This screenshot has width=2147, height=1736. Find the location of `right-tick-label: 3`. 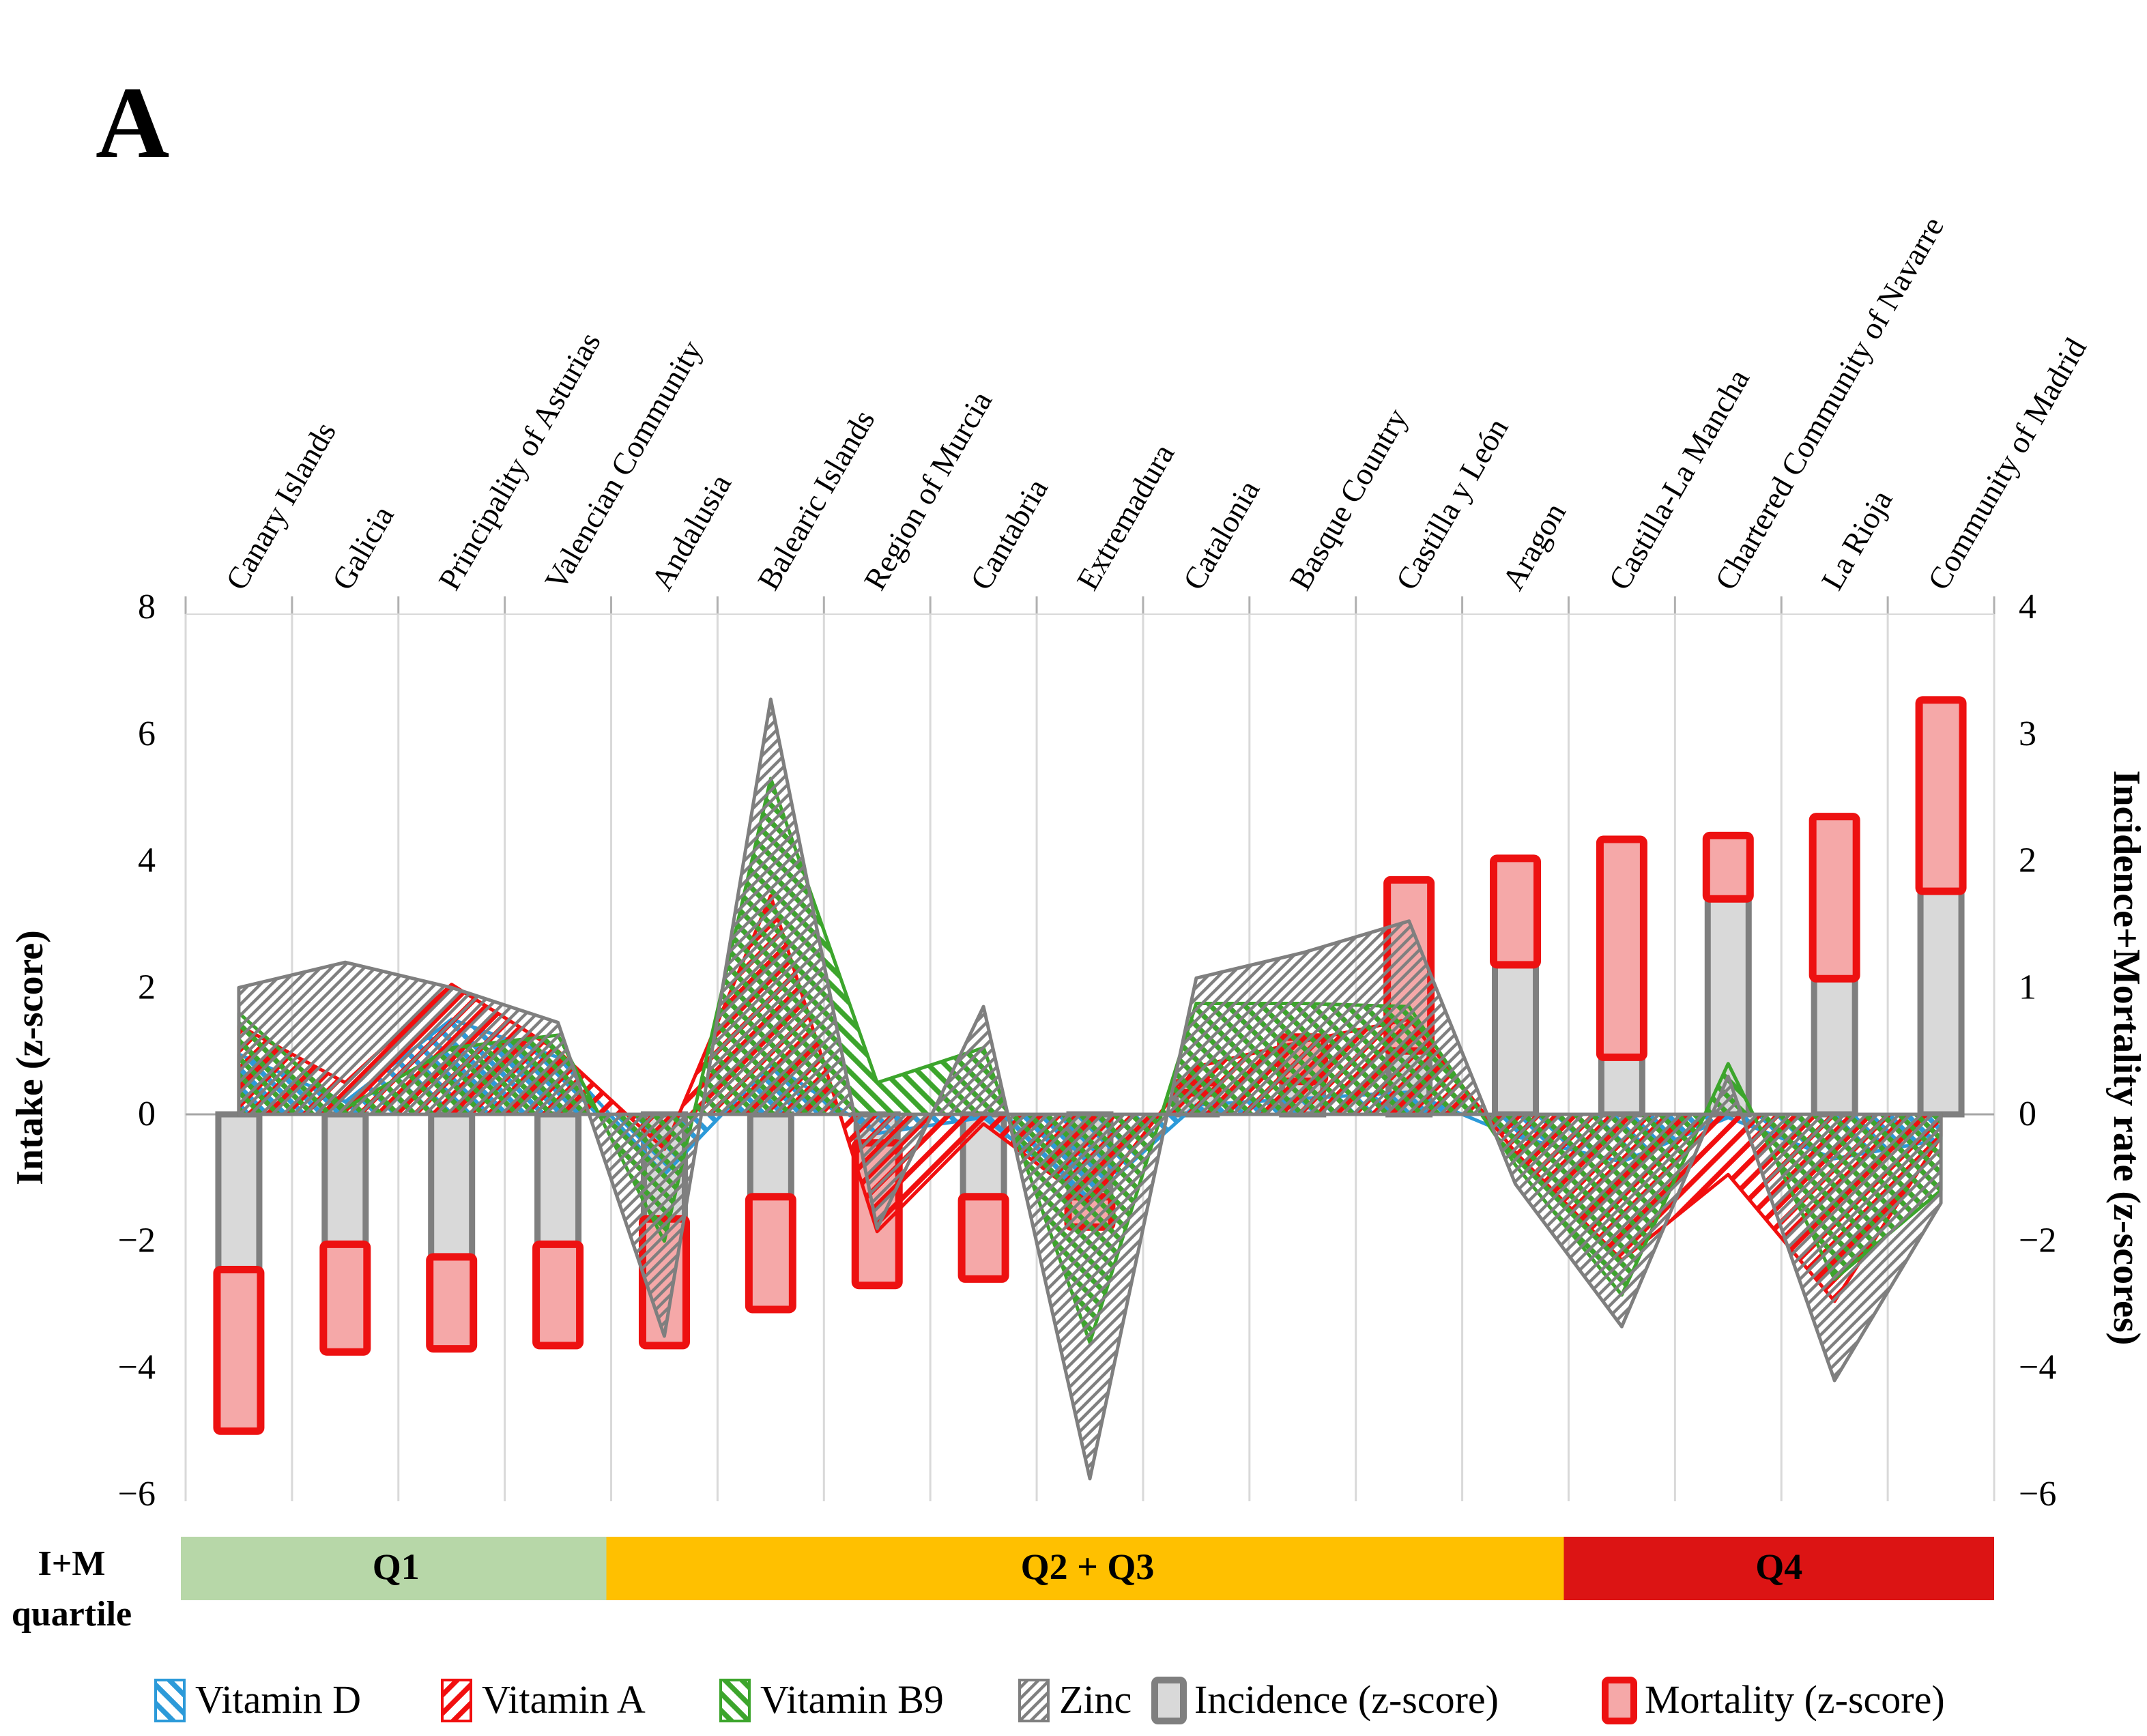

right-tick-label: 3 is located at coordinates (2027, 733).